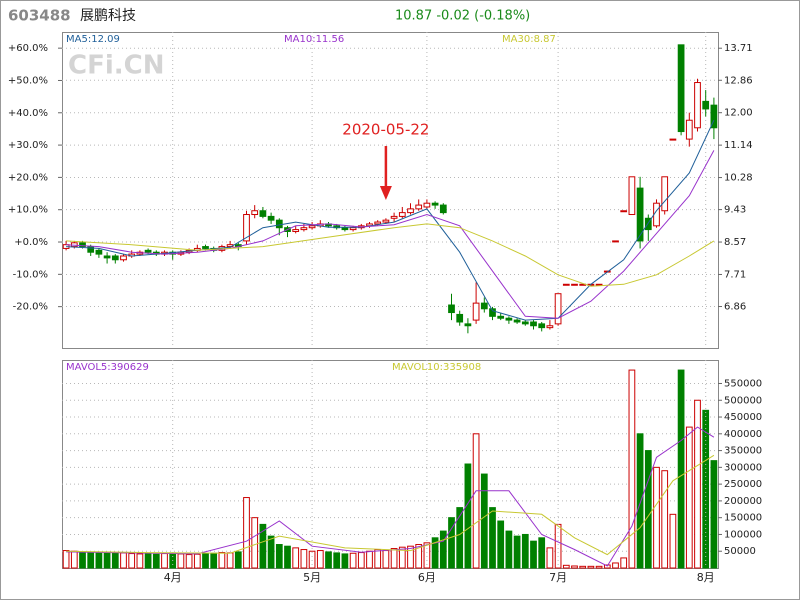  What do you see at coordinates (735, 274) in the screenshot?
I see `tick-label: 7.71` at bounding box center [735, 274].